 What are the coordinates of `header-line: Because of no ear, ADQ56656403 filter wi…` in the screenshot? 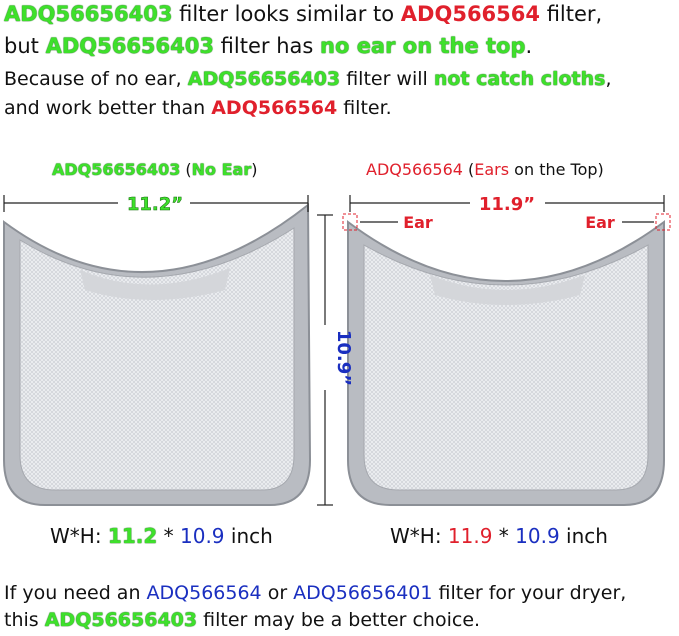 It's located at (308, 79).